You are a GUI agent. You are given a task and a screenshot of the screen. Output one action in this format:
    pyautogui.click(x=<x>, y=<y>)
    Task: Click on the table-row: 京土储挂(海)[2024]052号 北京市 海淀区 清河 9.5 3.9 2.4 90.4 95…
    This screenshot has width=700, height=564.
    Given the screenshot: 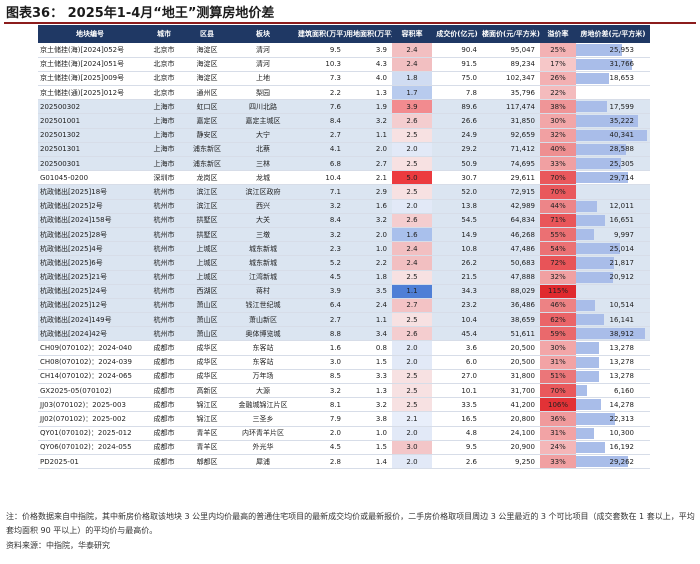 What is the action you would take?
    pyautogui.click(x=344, y=50)
    